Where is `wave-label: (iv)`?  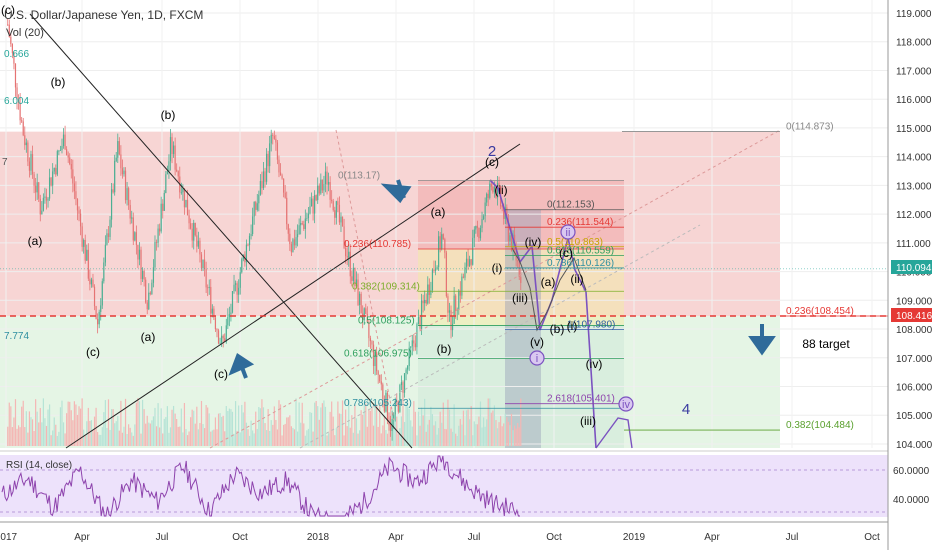 wave-label: (iv) is located at coordinates (533, 242).